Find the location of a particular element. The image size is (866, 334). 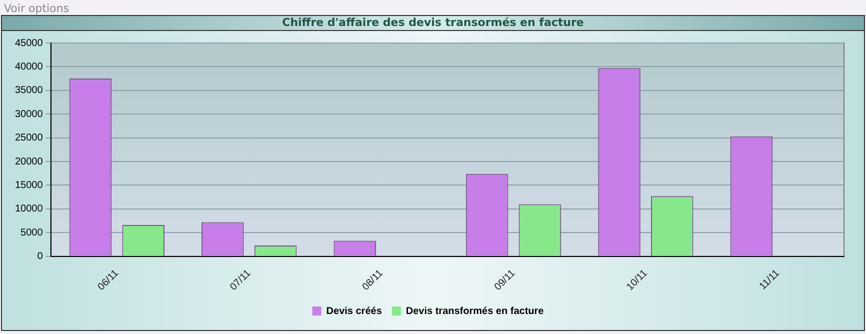

text: Voir options is located at coordinates (36, 8).